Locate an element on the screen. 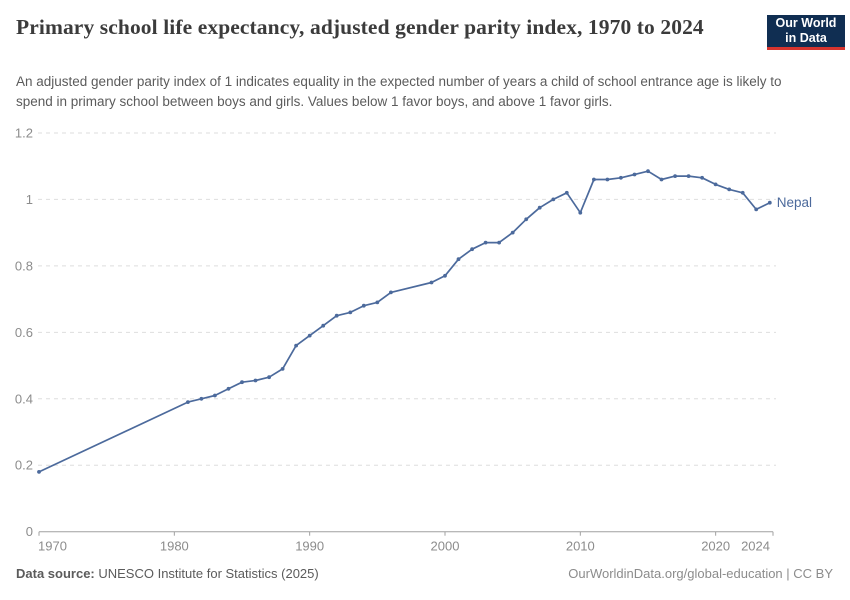 This screenshot has width=850, height=600. y-axis-tick-label: 0.6 is located at coordinates (24, 332).